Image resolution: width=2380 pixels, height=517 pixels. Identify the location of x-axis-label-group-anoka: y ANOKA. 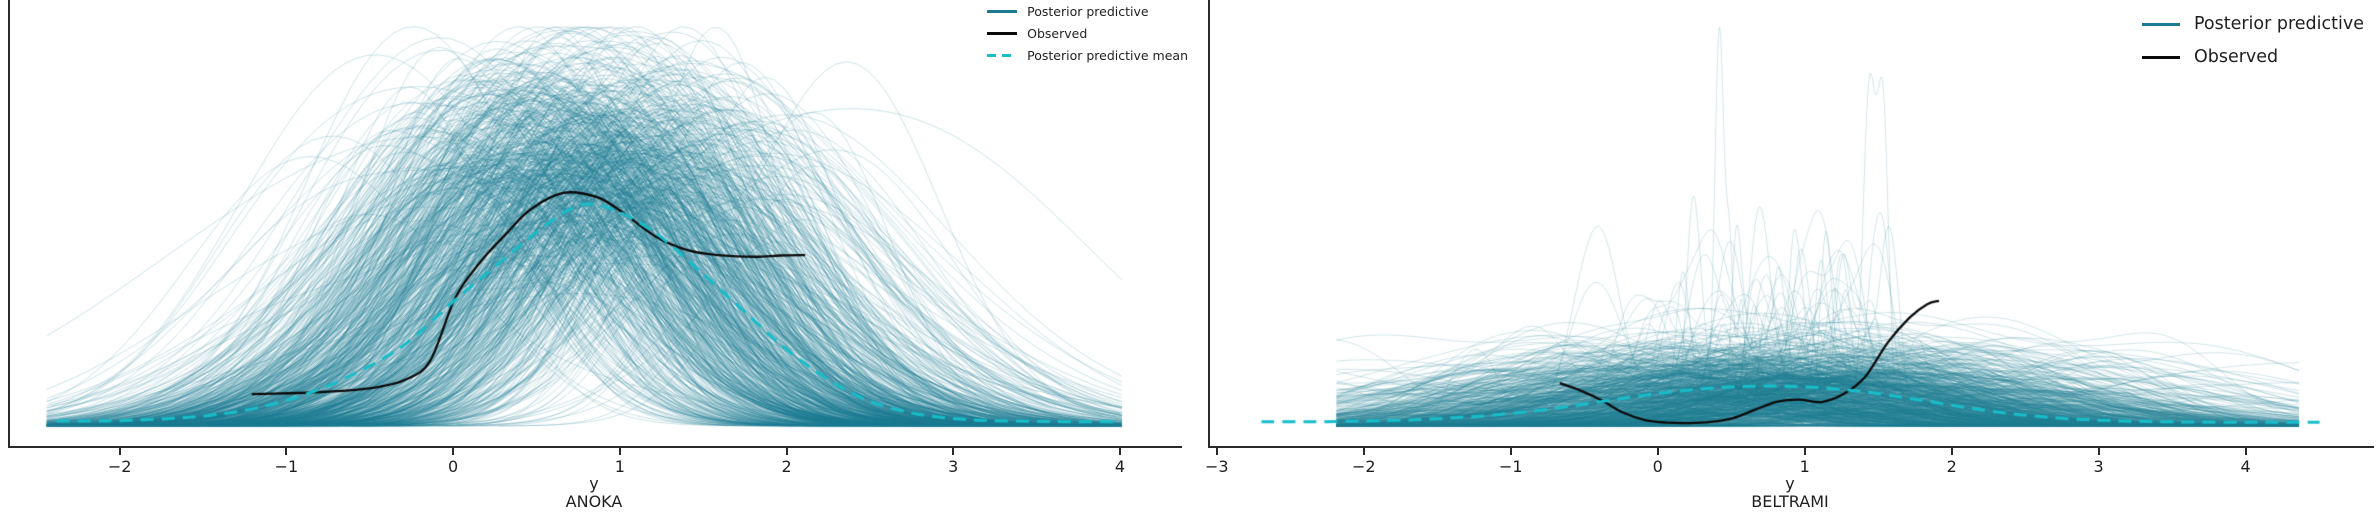
(594, 493).